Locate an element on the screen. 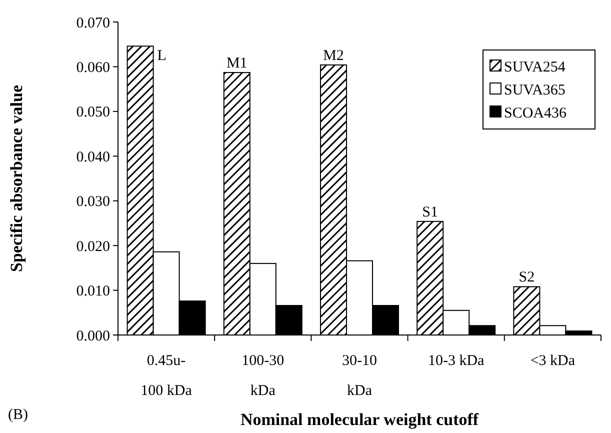  x-axis-title: Nominal molecular weight cutoff is located at coordinates (359, 419).